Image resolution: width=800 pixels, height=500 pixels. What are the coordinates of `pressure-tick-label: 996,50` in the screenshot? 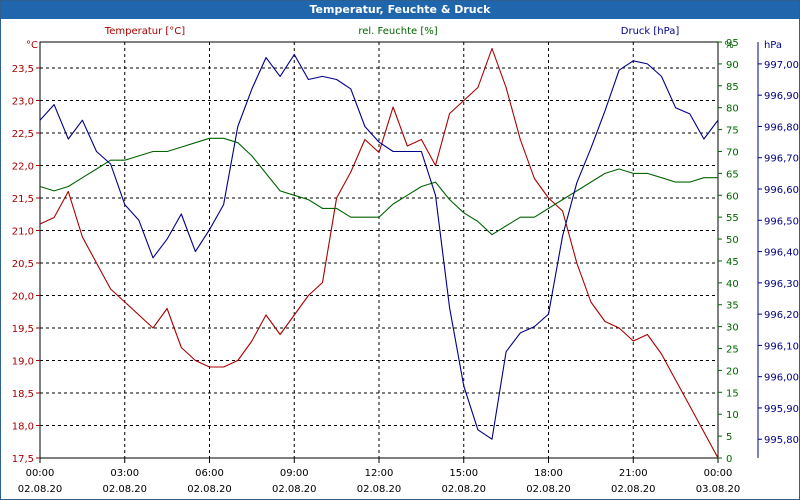 It's located at (781, 221).